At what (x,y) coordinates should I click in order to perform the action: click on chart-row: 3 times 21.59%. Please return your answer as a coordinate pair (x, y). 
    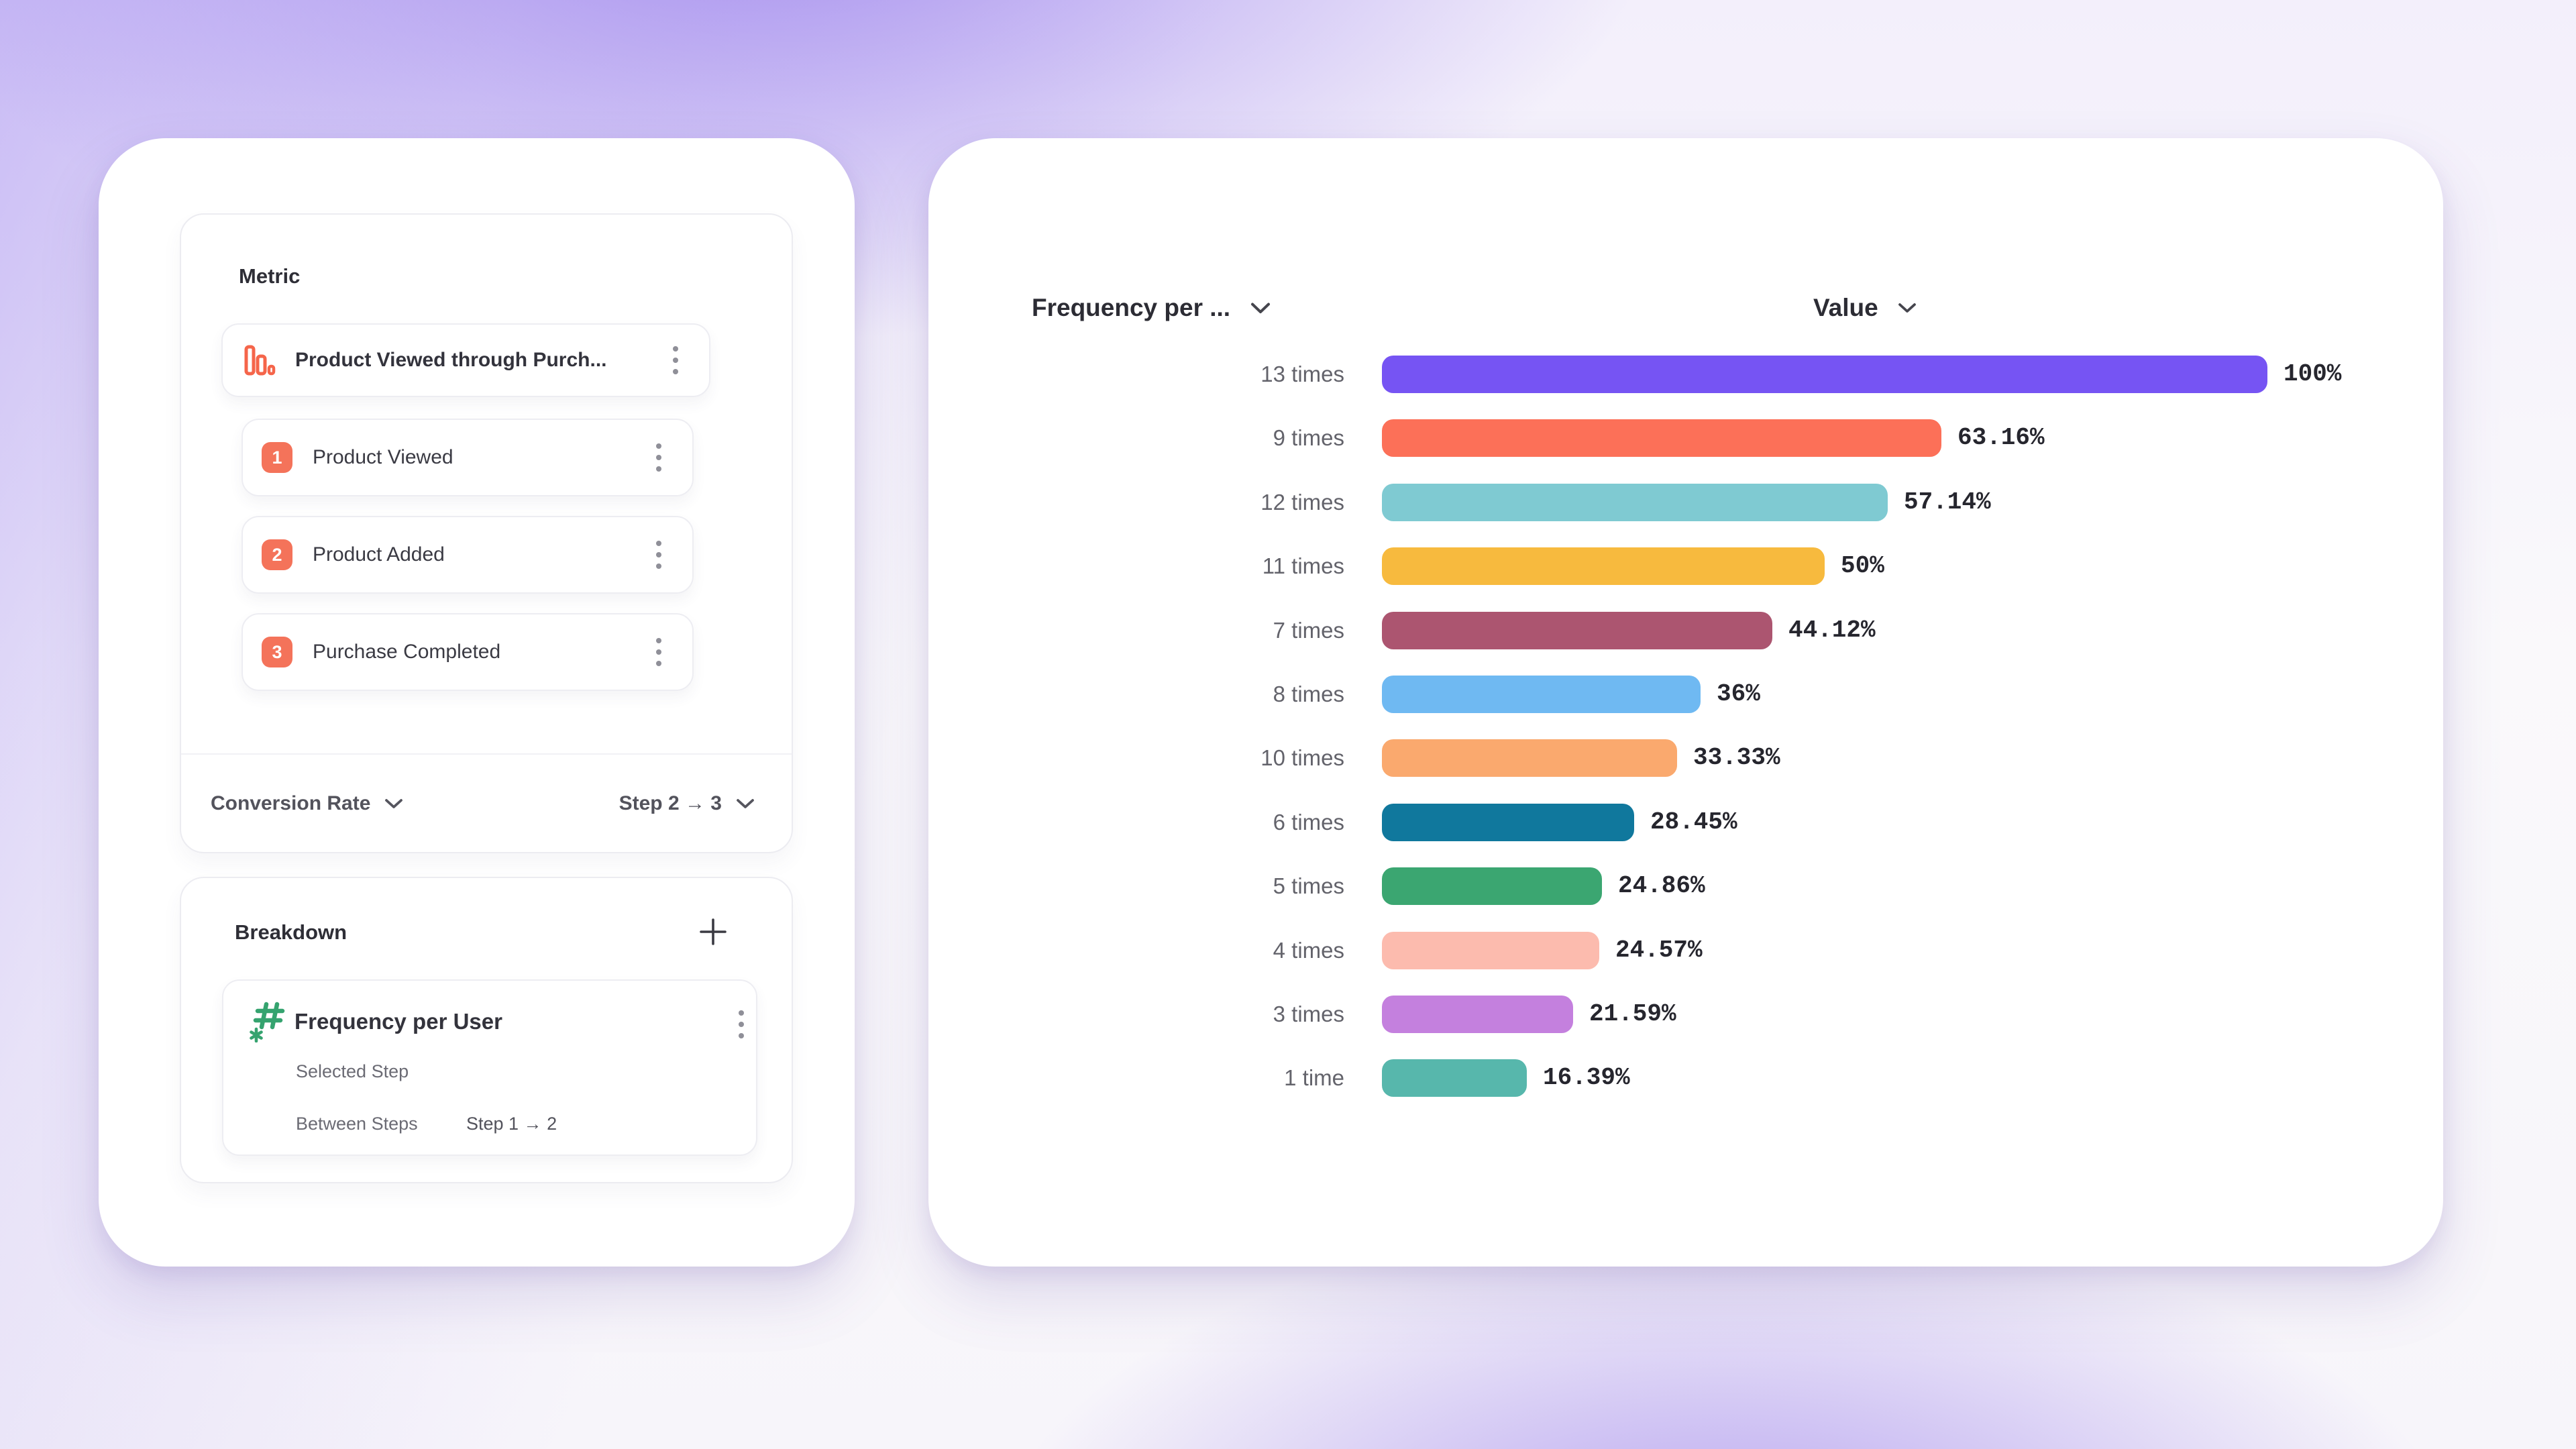
    Looking at the image, I should click on (1685, 1014).